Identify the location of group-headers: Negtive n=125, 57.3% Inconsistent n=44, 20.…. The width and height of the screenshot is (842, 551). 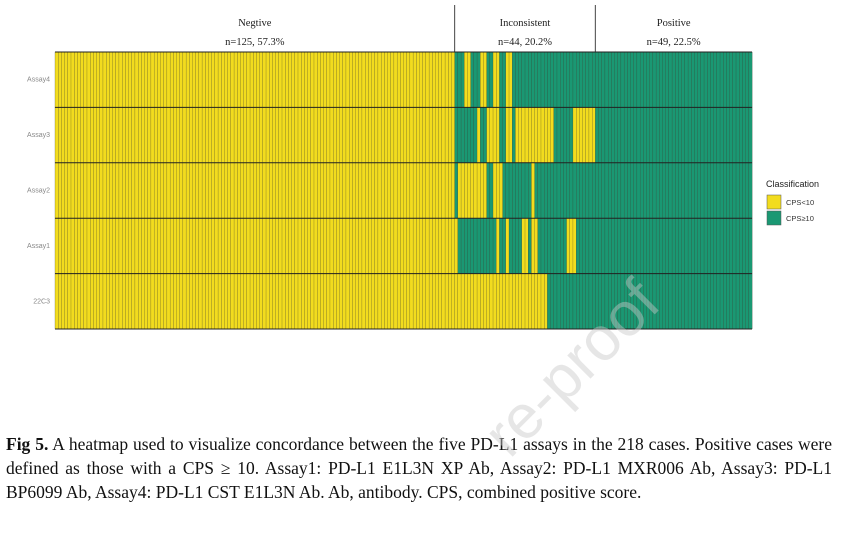
(463, 28).